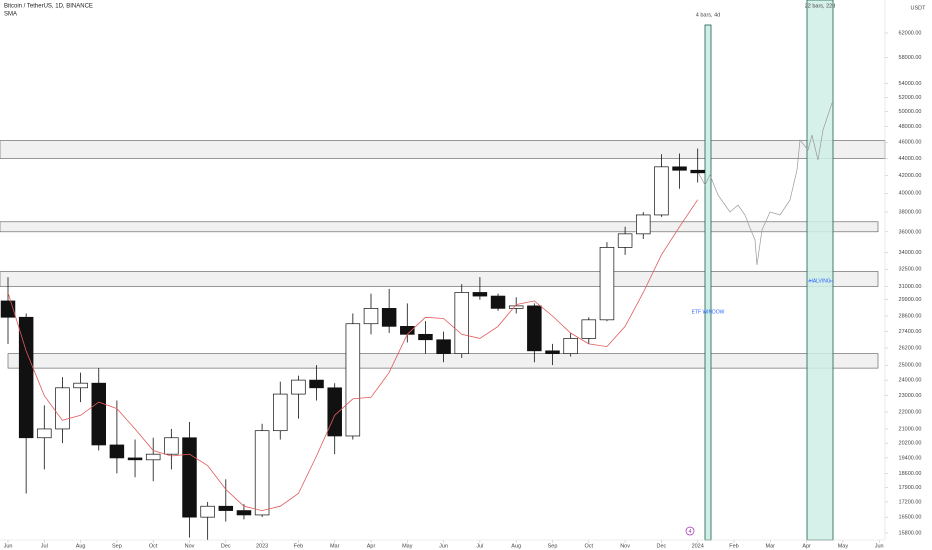 This screenshot has height=550, width=932. I want to click on y-tick-label: 27400.00, so click(910, 332).